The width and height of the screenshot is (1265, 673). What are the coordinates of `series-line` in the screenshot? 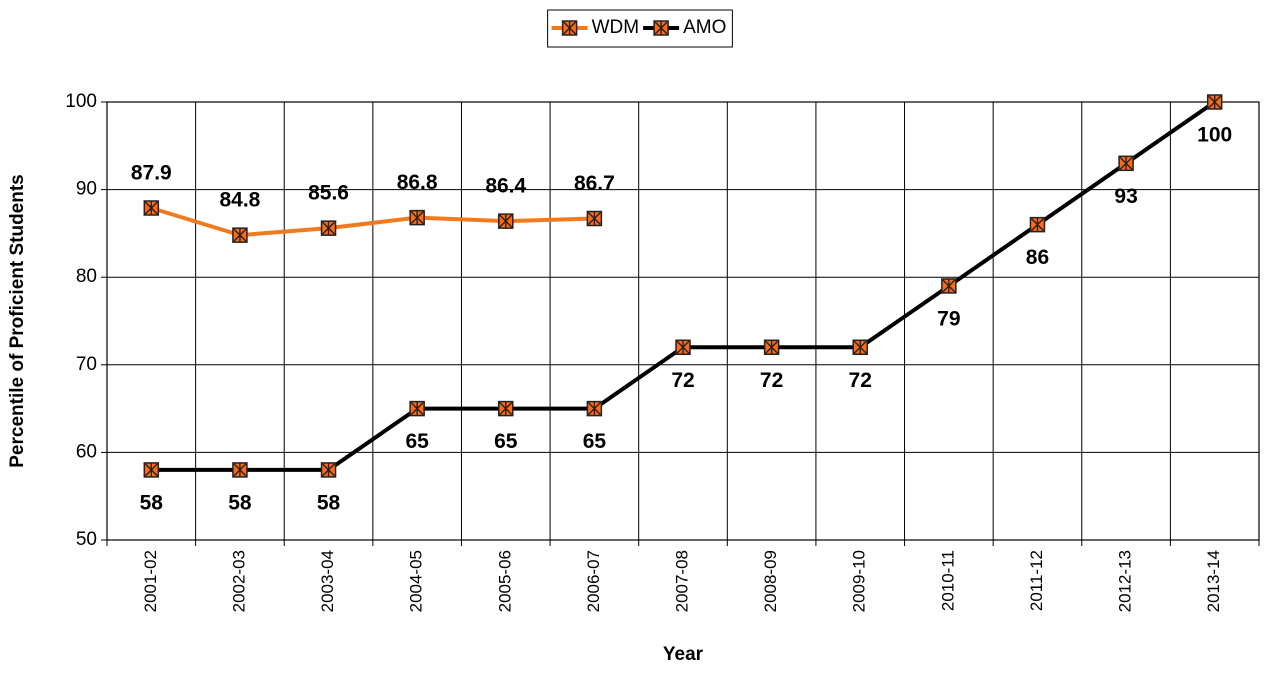 It's located at (372, 222).